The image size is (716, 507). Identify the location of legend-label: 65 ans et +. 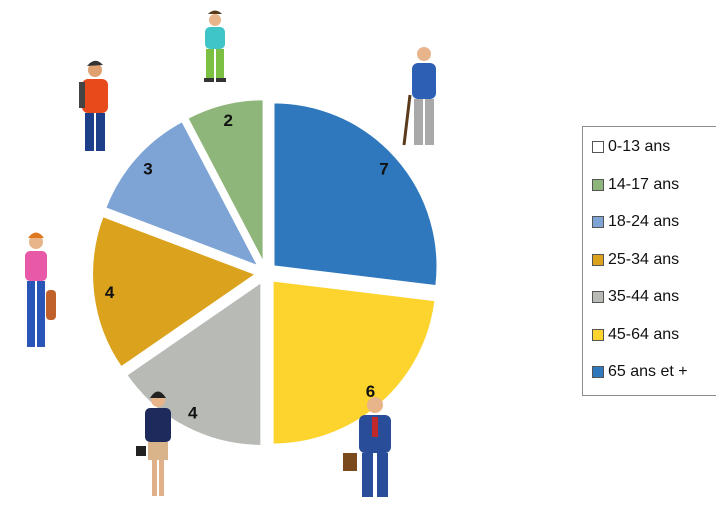
(648, 371).